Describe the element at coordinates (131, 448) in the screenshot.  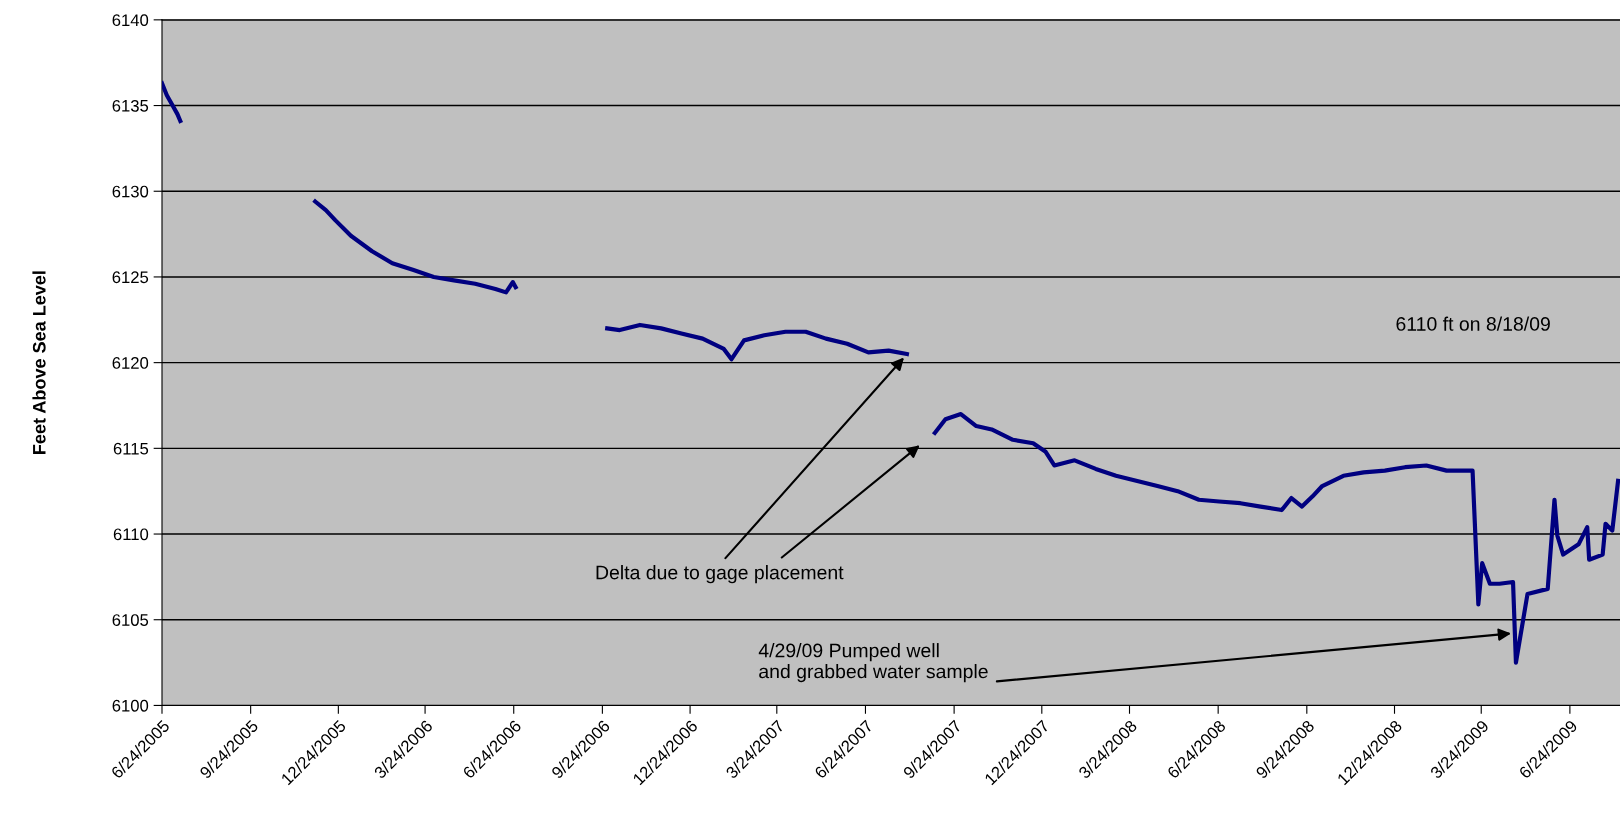
I see `y-tick-label: 6115` at that location.